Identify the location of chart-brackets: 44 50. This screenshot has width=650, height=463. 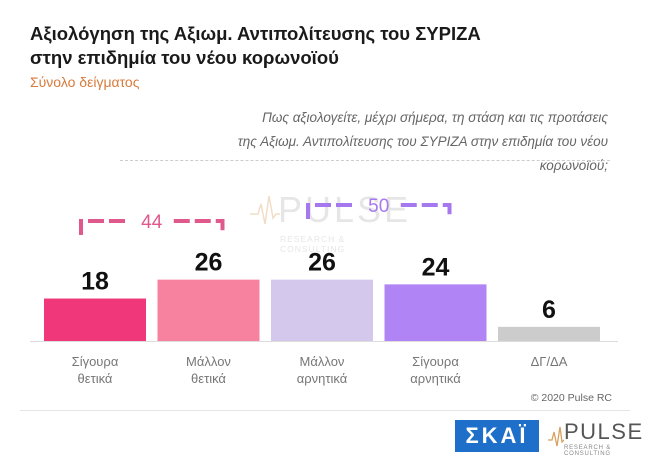
(265, 215).